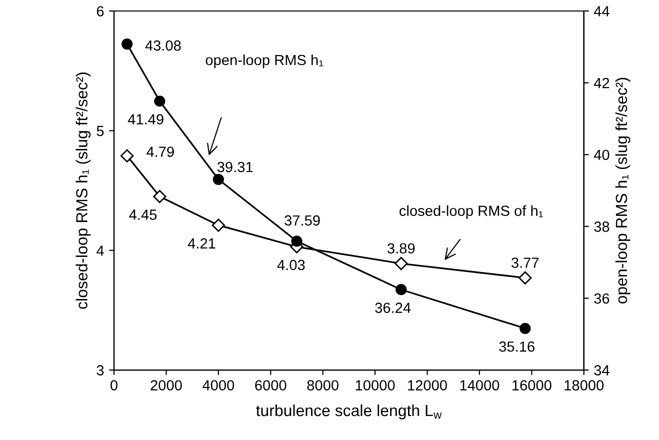 This screenshot has width=659, height=440. I want to click on y-tick-label: 4, so click(100, 251).